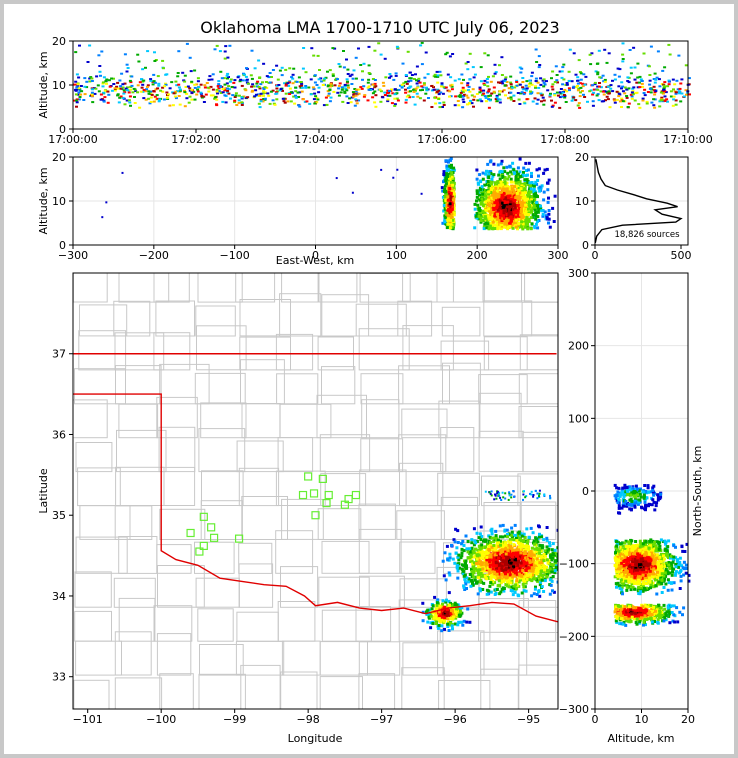  I want to click on time-height-xtick-label: 17:06:00, so click(441, 139).